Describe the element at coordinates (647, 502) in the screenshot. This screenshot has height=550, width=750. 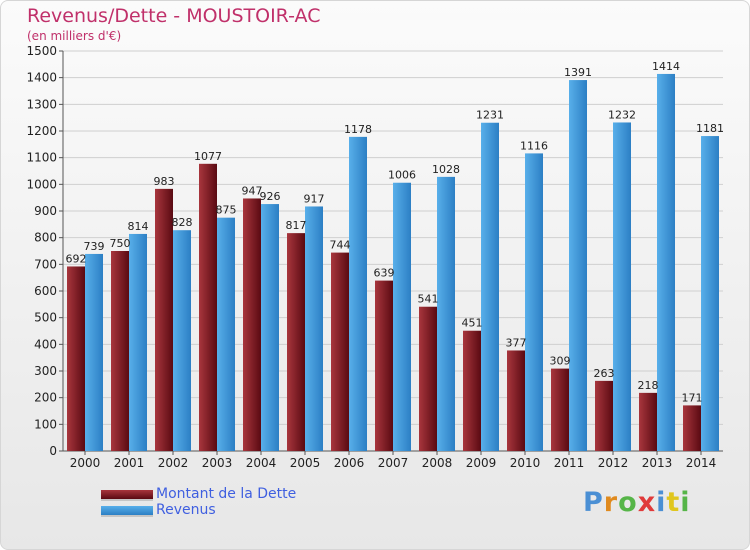
I see `logo-letter: x` at that location.